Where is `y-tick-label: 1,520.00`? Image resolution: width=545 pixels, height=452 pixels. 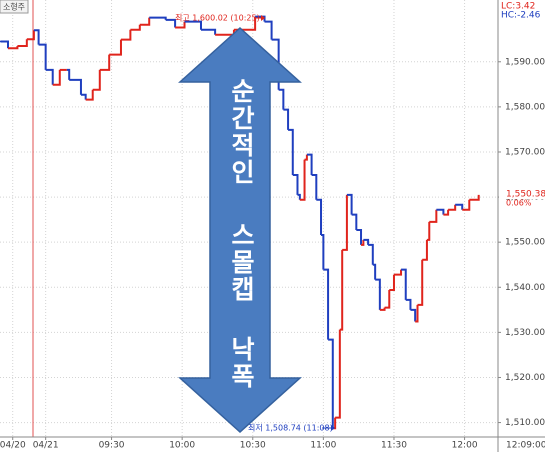
y-tick-label: 1,520.00 is located at coordinates (525, 378).